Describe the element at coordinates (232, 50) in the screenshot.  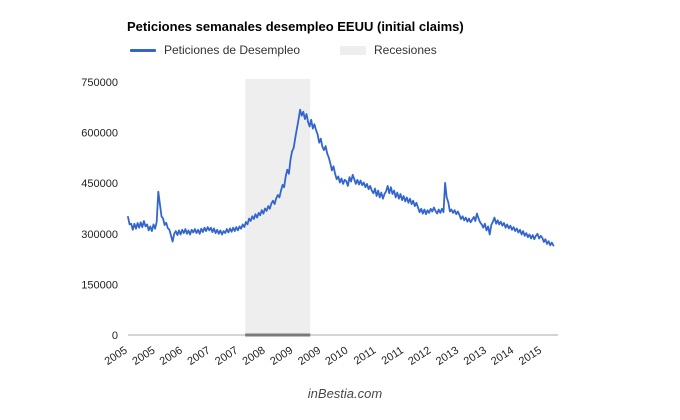
I see `legend-label-claims: Peticiones de Desempleo` at that location.